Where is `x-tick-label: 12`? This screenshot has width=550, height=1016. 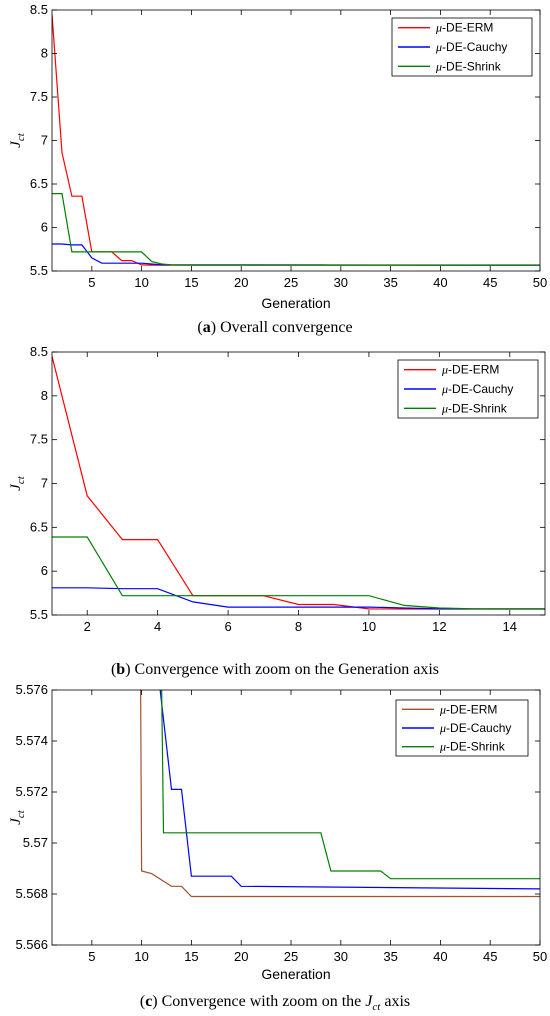
x-tick-label: 12 is located at coordinates (439, 626).